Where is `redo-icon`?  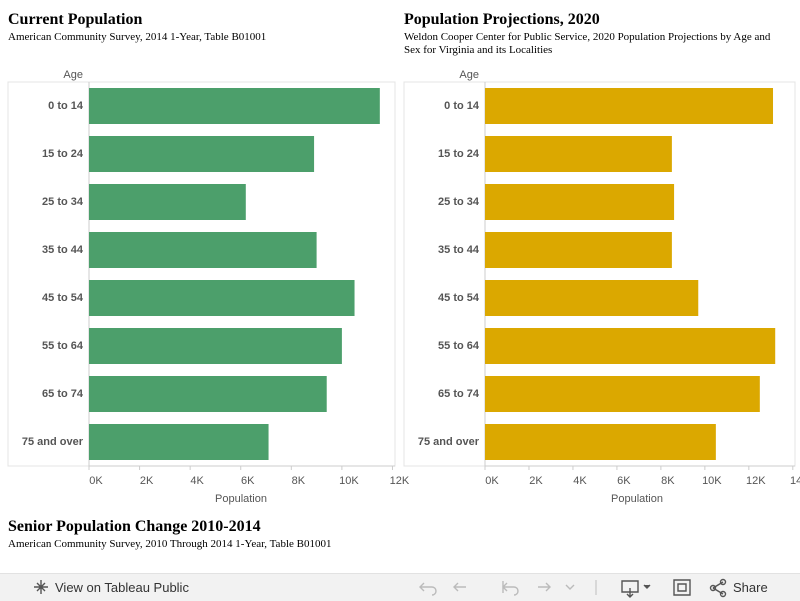 redo-icon is located at coordinates (510, 588).